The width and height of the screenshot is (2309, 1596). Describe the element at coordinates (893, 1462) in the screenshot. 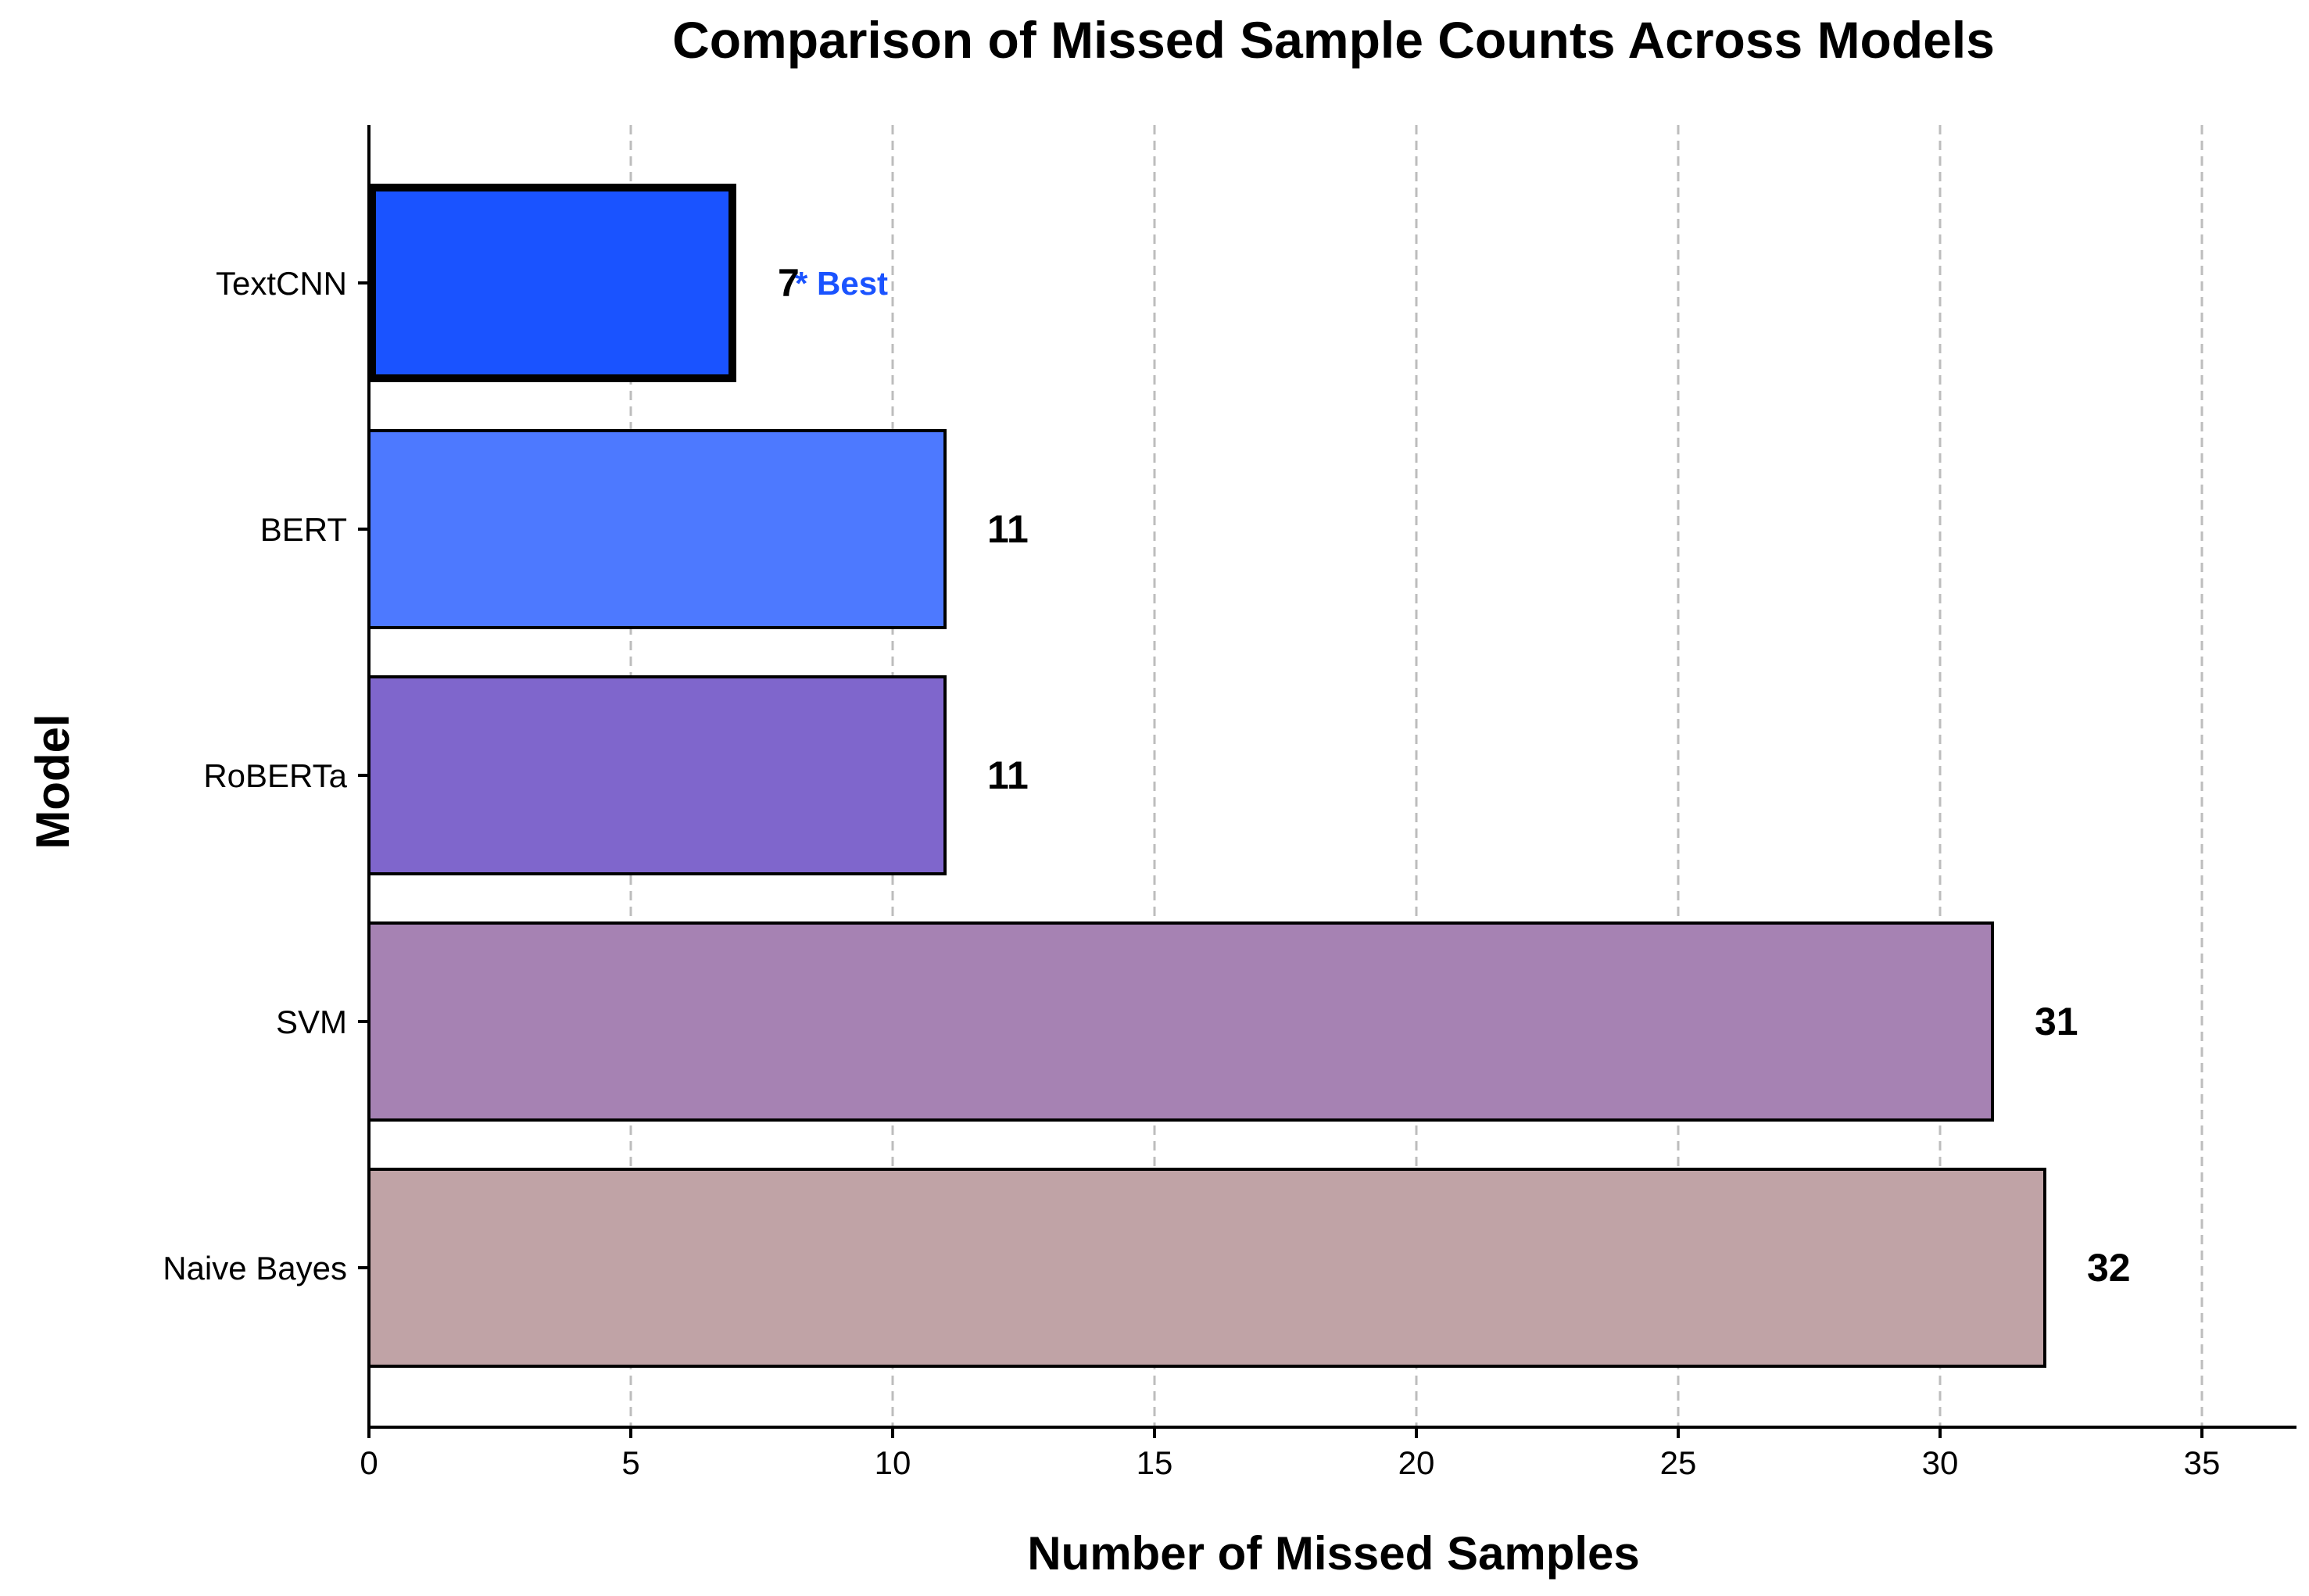

I see `x-tick-label-10: 10` at that location.